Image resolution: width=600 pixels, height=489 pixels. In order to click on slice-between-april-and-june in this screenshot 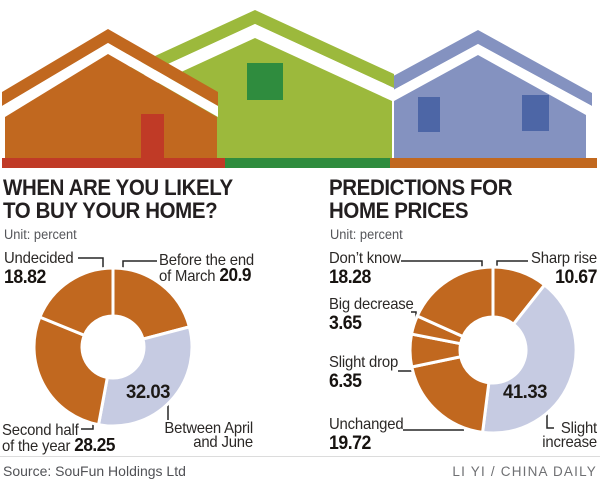, I will do `click(145, 376)`.